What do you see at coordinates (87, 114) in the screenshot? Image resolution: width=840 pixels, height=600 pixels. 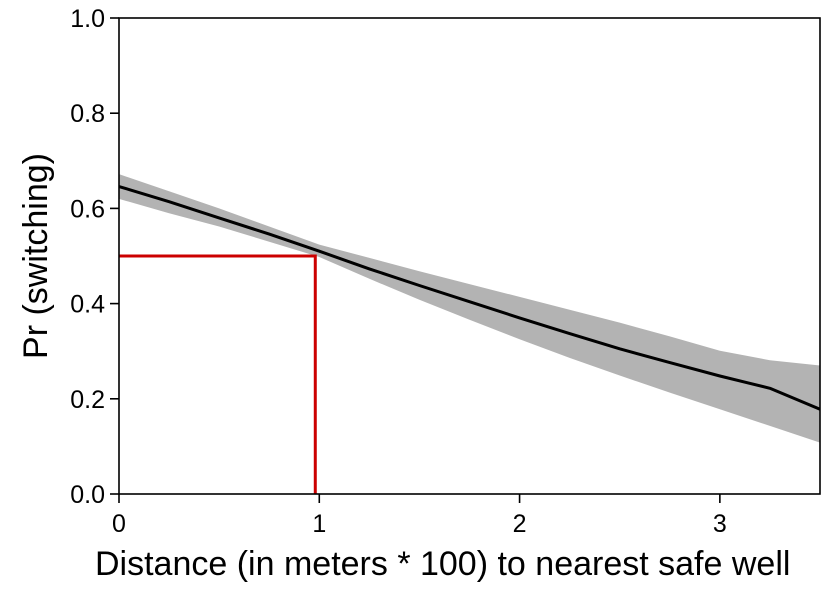 I see `y-tick-label: 0.8` at bounding box center [87, 114].